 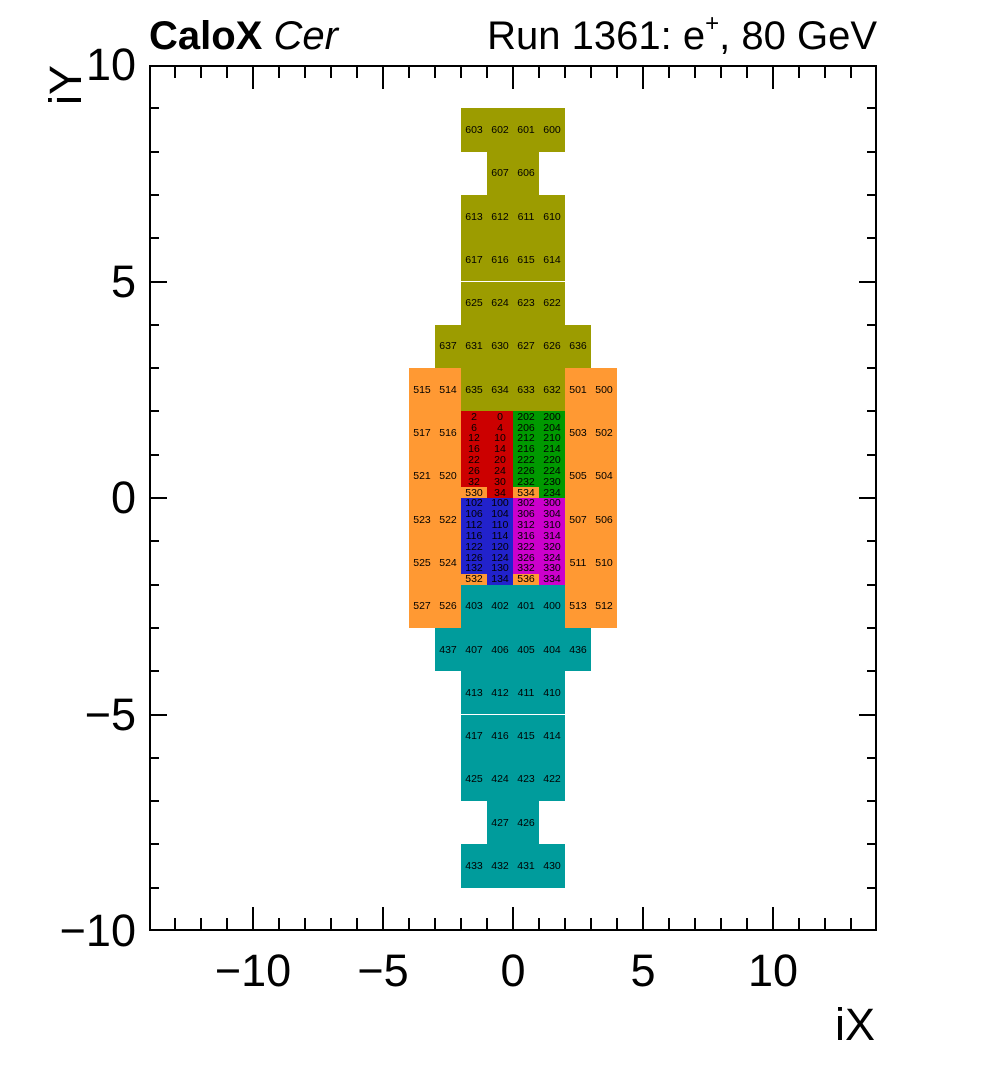 What do you see at coordinates (110, 714) in the screenshot?
I see `y-tick-label--5: −5` at bounding box center [110, 714].